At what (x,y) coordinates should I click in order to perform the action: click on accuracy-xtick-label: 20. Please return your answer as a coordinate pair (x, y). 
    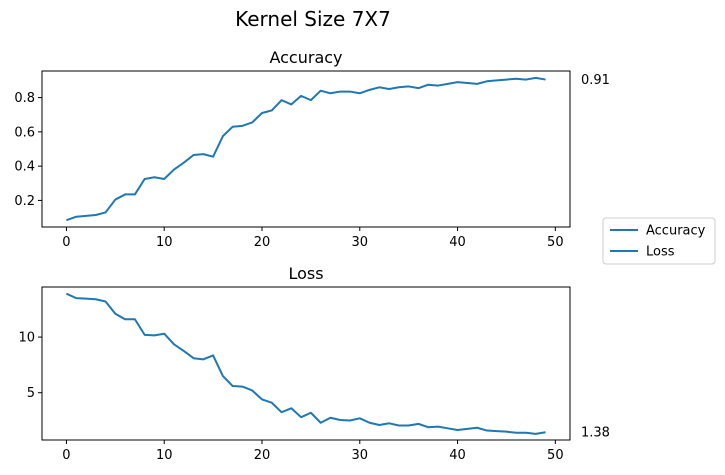
    Looking at the image, I should click on (262, 242).